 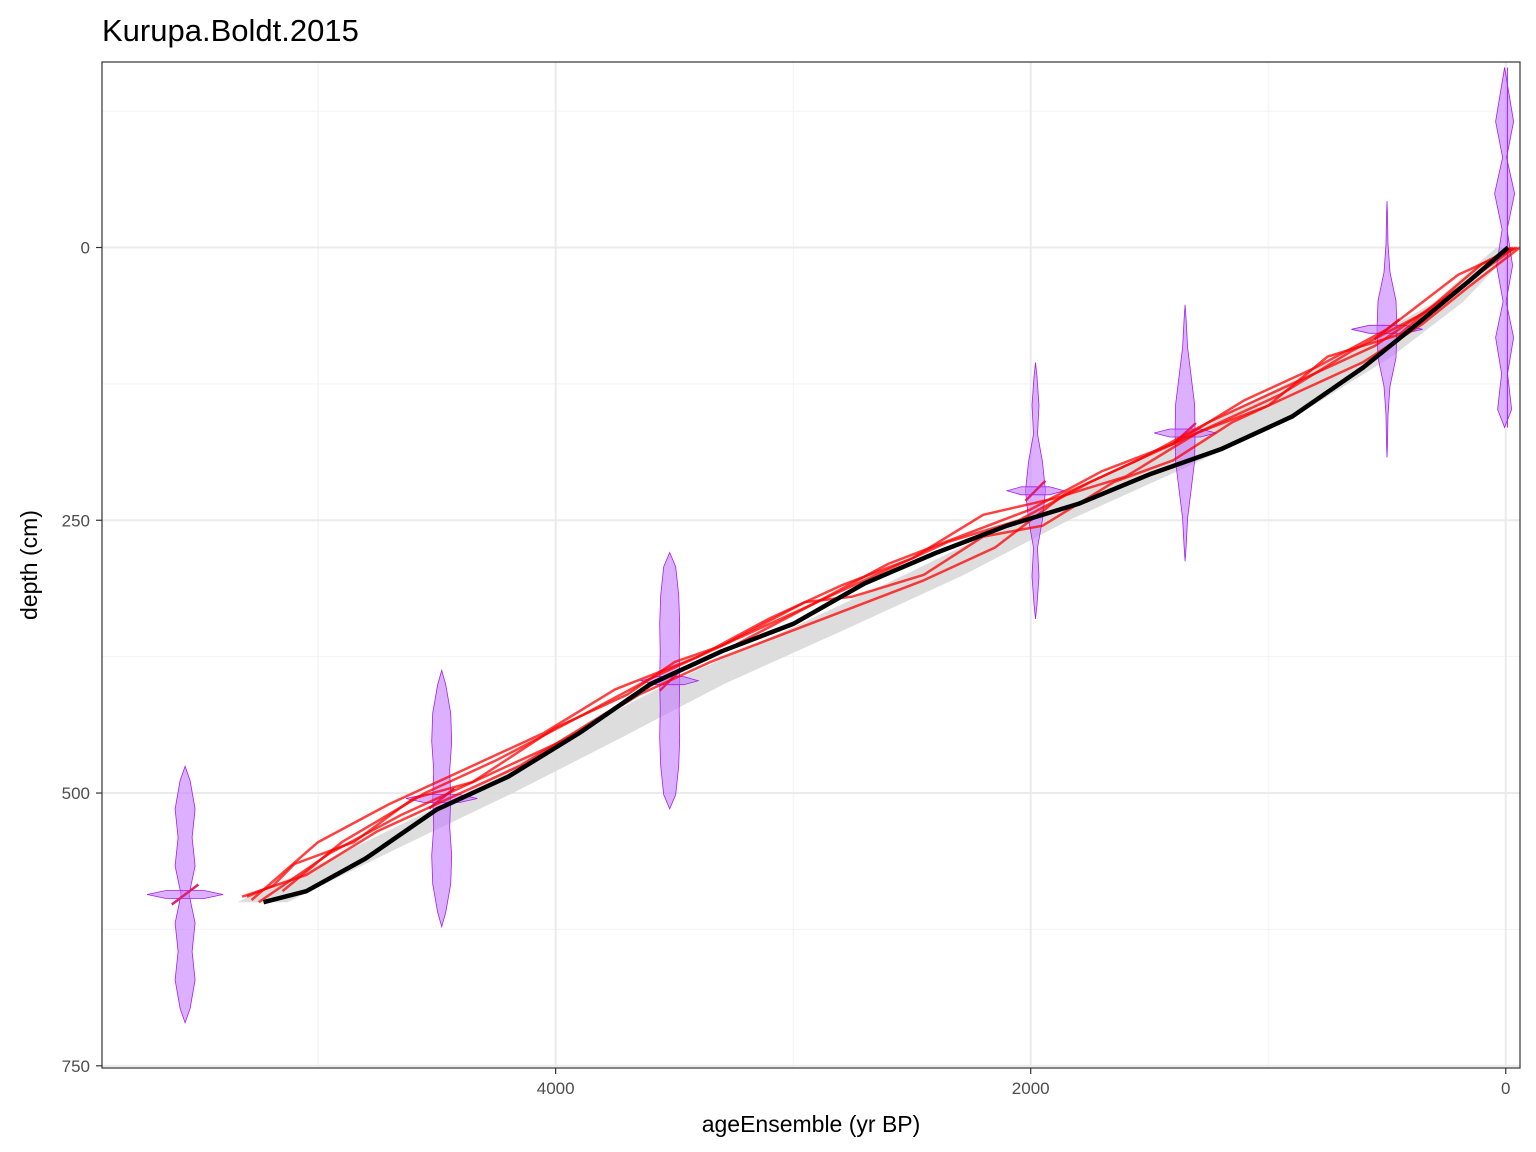 I want to click on y-tick-label: 250, so click(x=76, y=520).